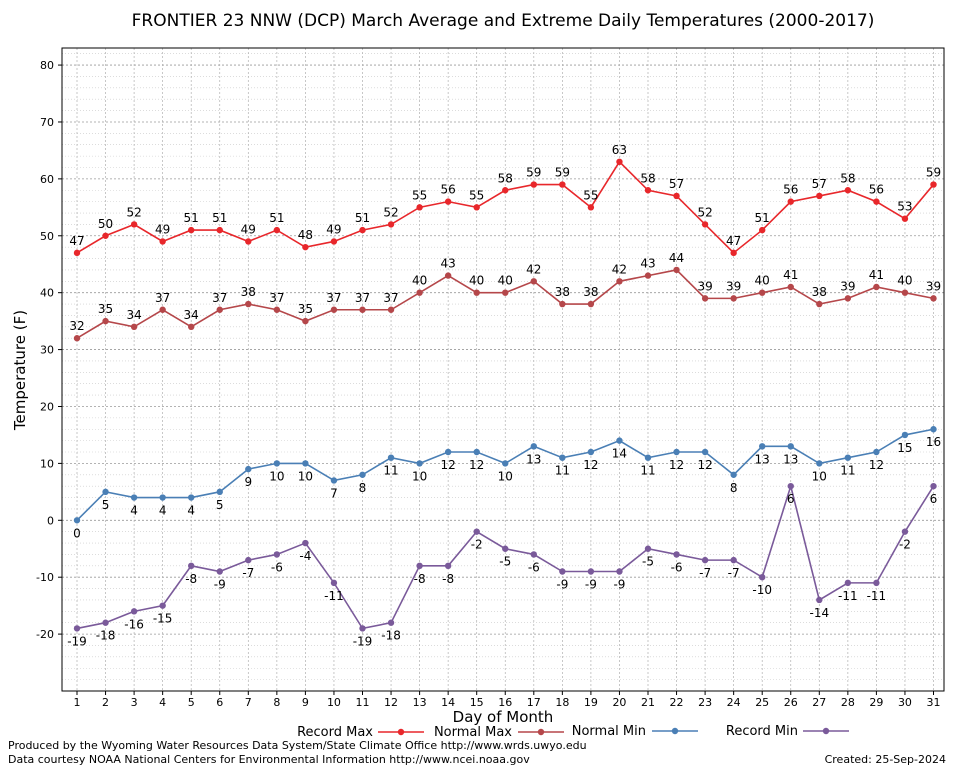 This screenshot has height=768, width=954. I want to click on data-label: 5, so click(106, 505).